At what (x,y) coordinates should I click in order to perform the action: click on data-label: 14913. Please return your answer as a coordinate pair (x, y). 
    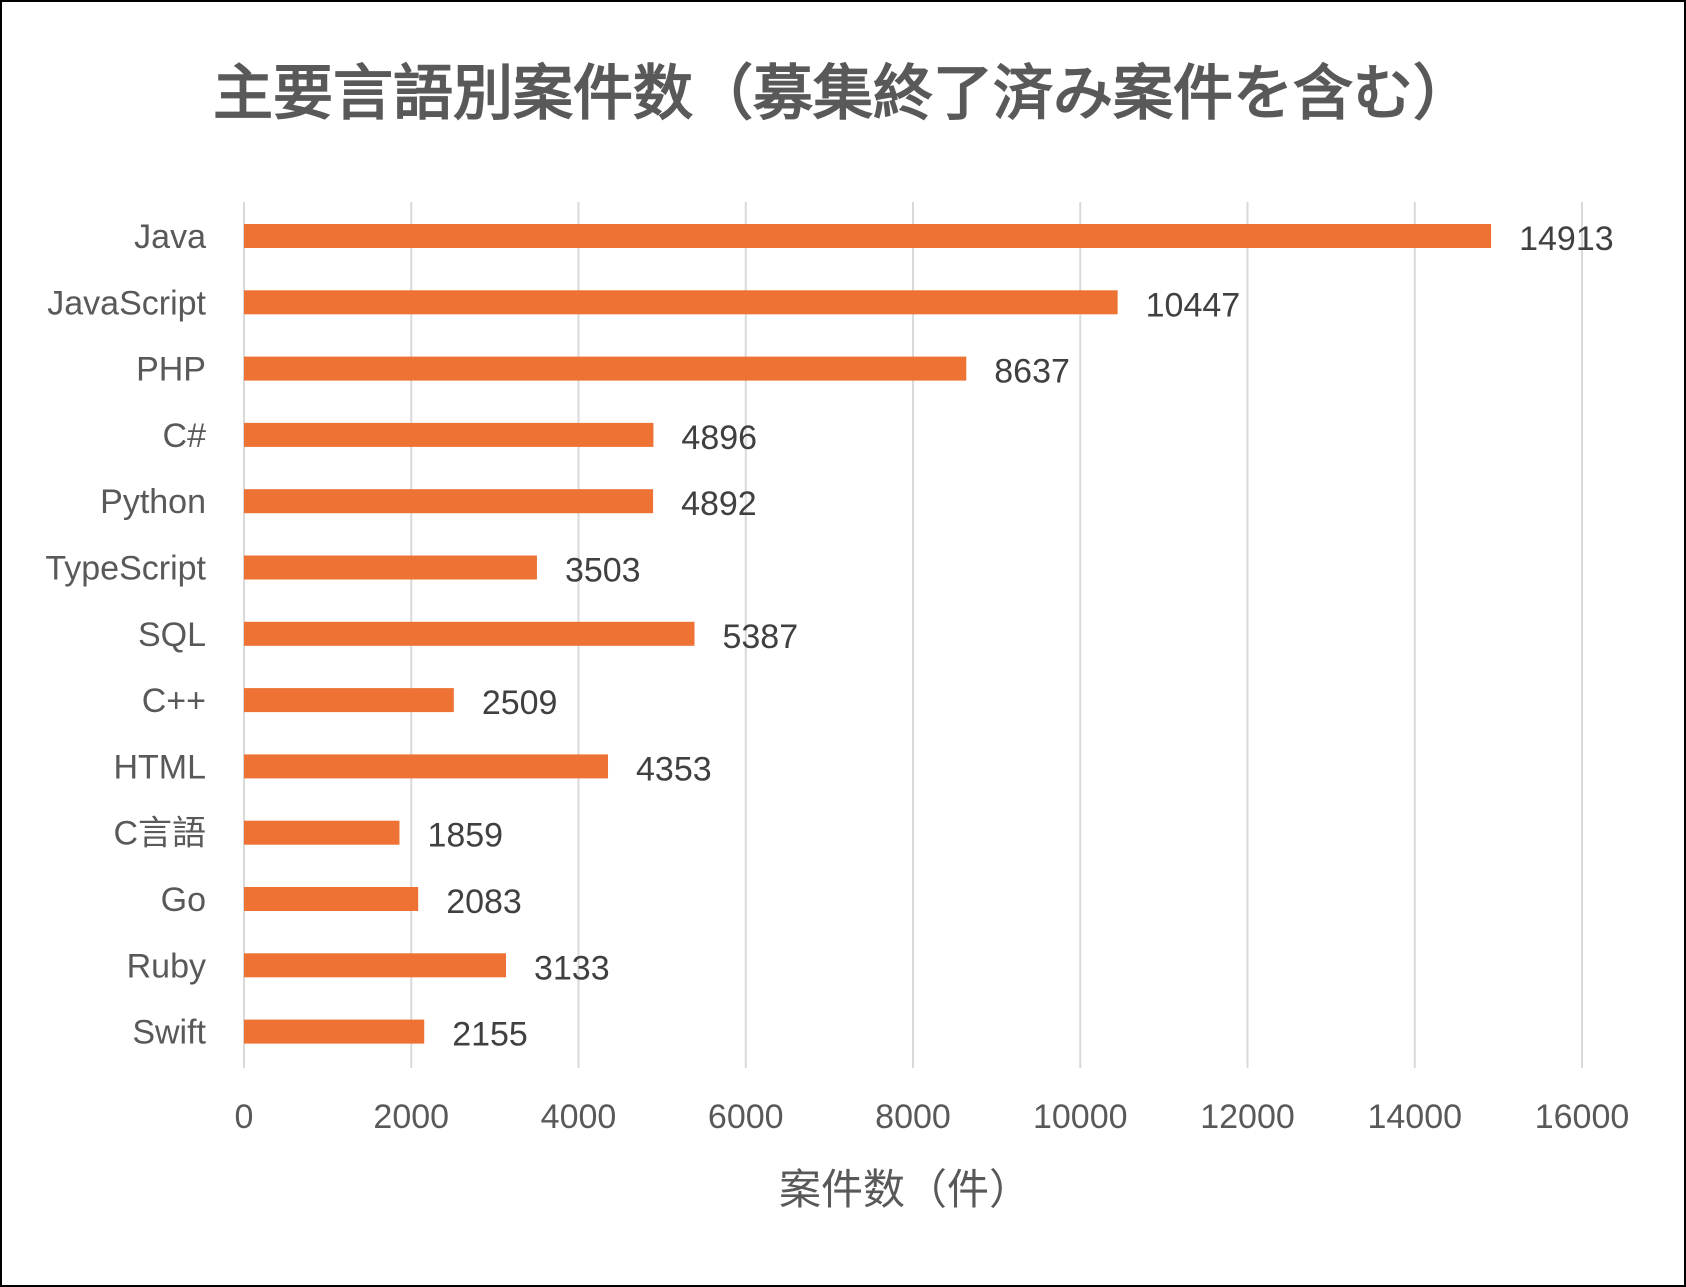
    Looking at the image, I should click on (1566, 239).